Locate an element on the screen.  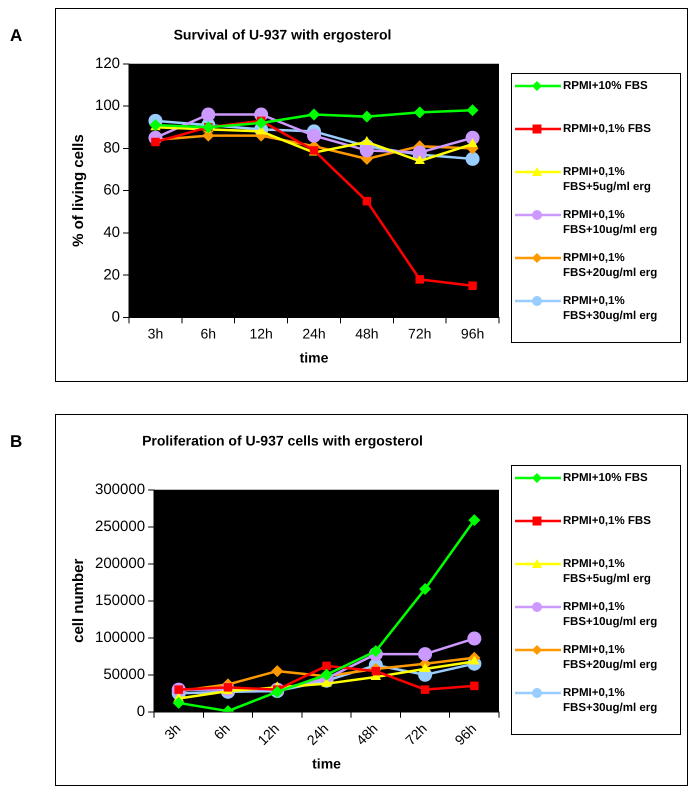
y-tick-label: 40 is located at coordinates (111, 233).